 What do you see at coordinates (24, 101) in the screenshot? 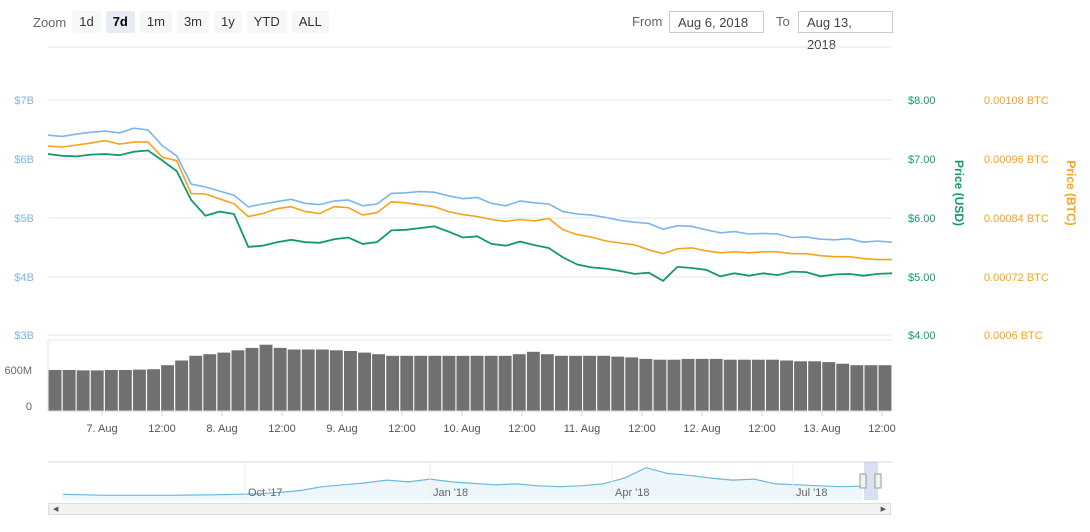
I see `market-cap-tick-label: $7B` at bounding box center [24, 101].